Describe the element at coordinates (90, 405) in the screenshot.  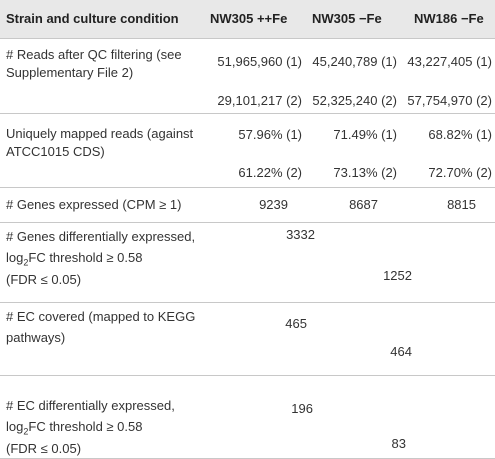
I see `row-label: # EC differentially expressed,` at that location.